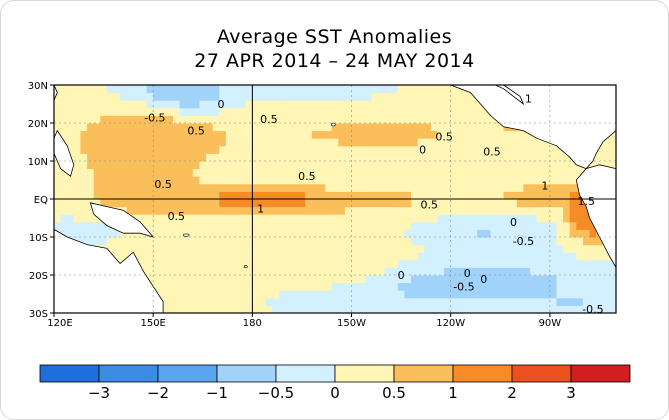  I want to click on contour-label: 0.5, so click(177, 216).